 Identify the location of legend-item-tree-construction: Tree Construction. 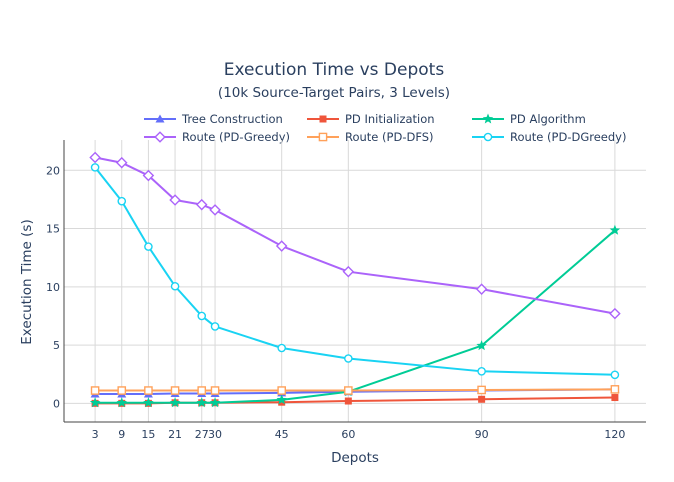
(213, 119).